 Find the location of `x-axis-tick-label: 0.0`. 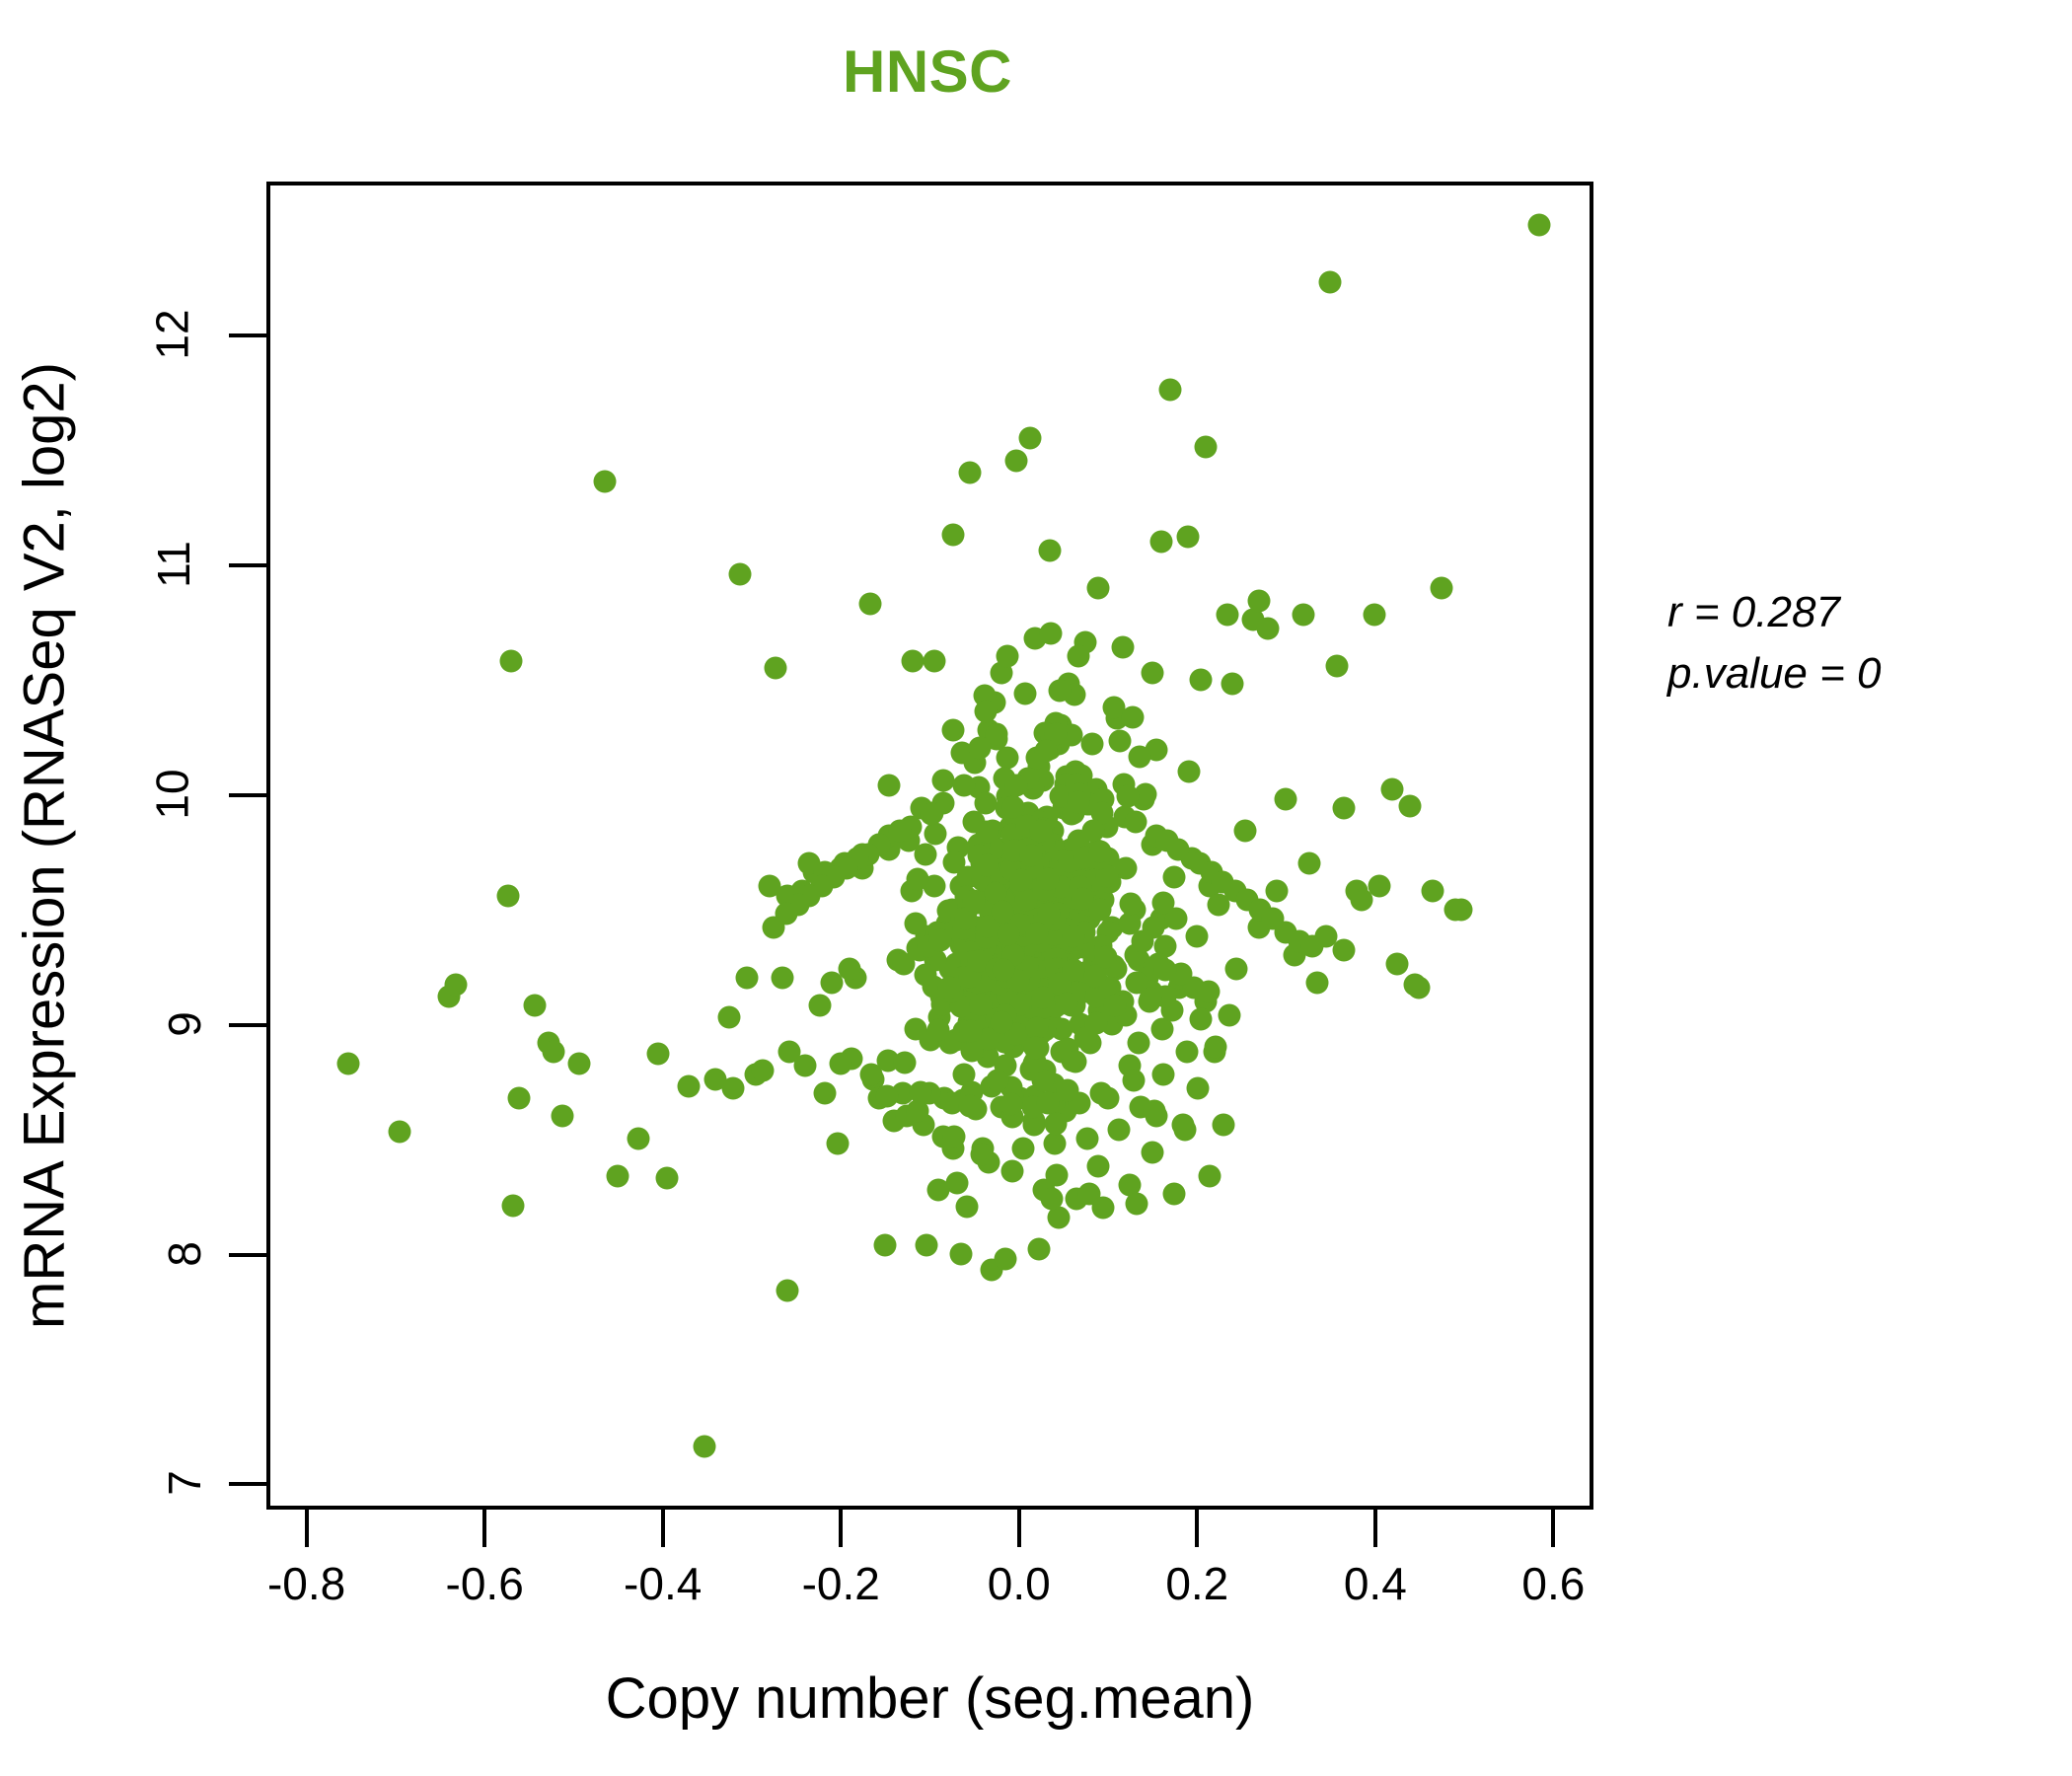

x-axis-tick-label: 0.0 is located at coordinates (1019, 1584).